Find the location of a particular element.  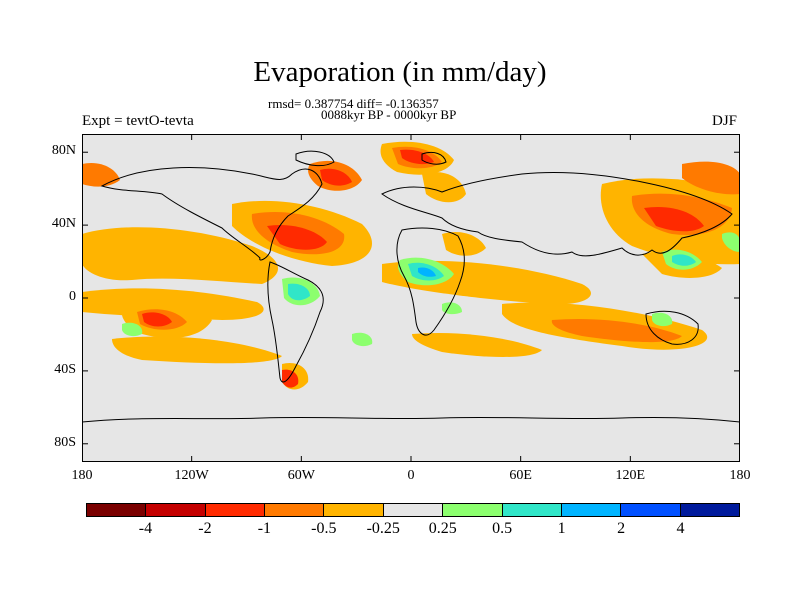

x-tick-label: 120W is located at coordinates (191, 475).